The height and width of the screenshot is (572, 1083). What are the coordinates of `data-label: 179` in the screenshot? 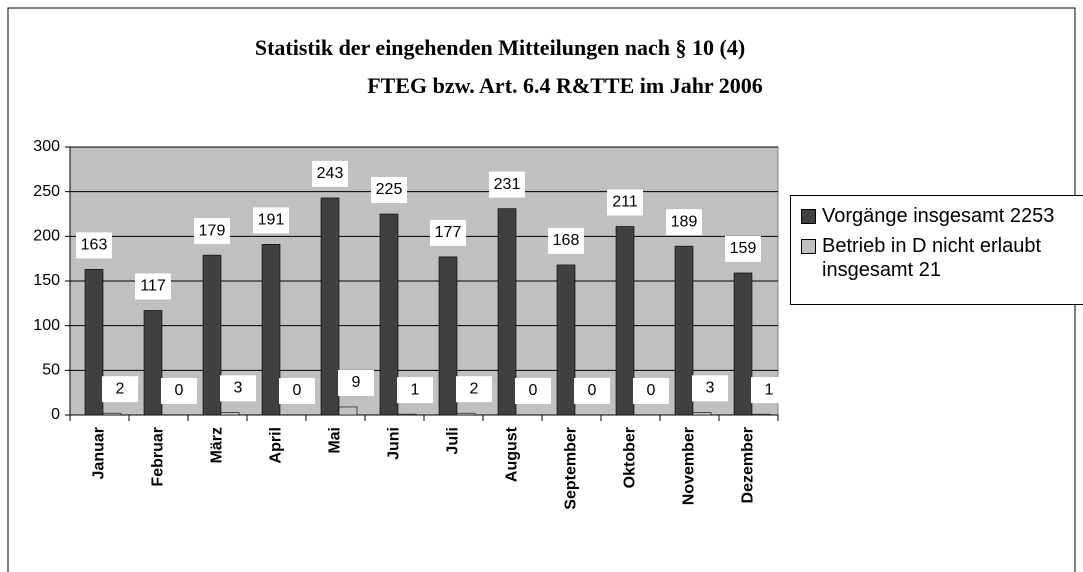 It's located at (212, 230).